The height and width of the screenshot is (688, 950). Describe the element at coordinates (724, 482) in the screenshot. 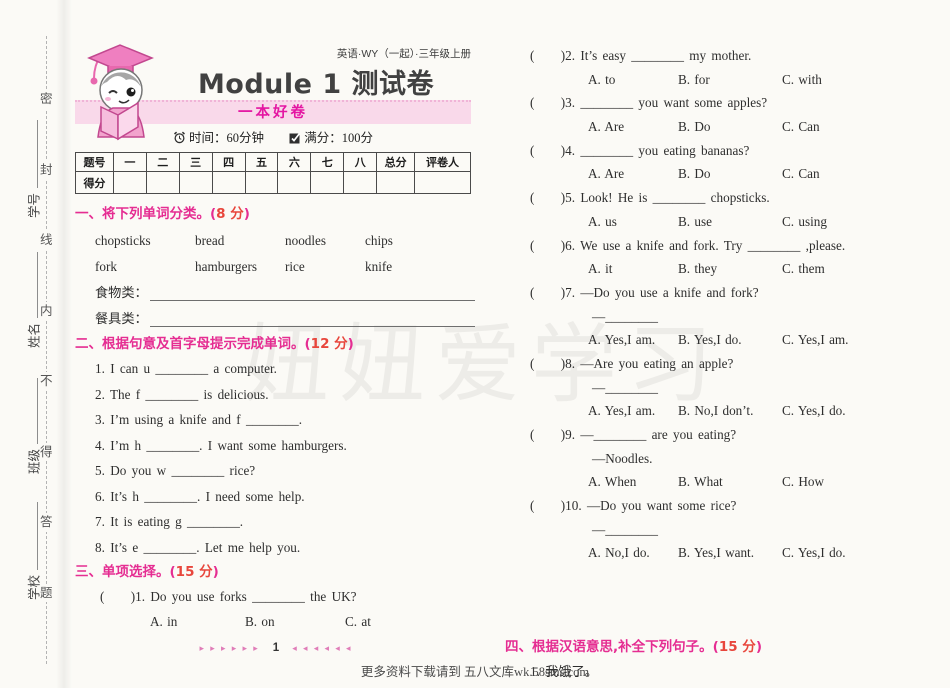

I see `mc-options: A. When B. What C. How` at that location.